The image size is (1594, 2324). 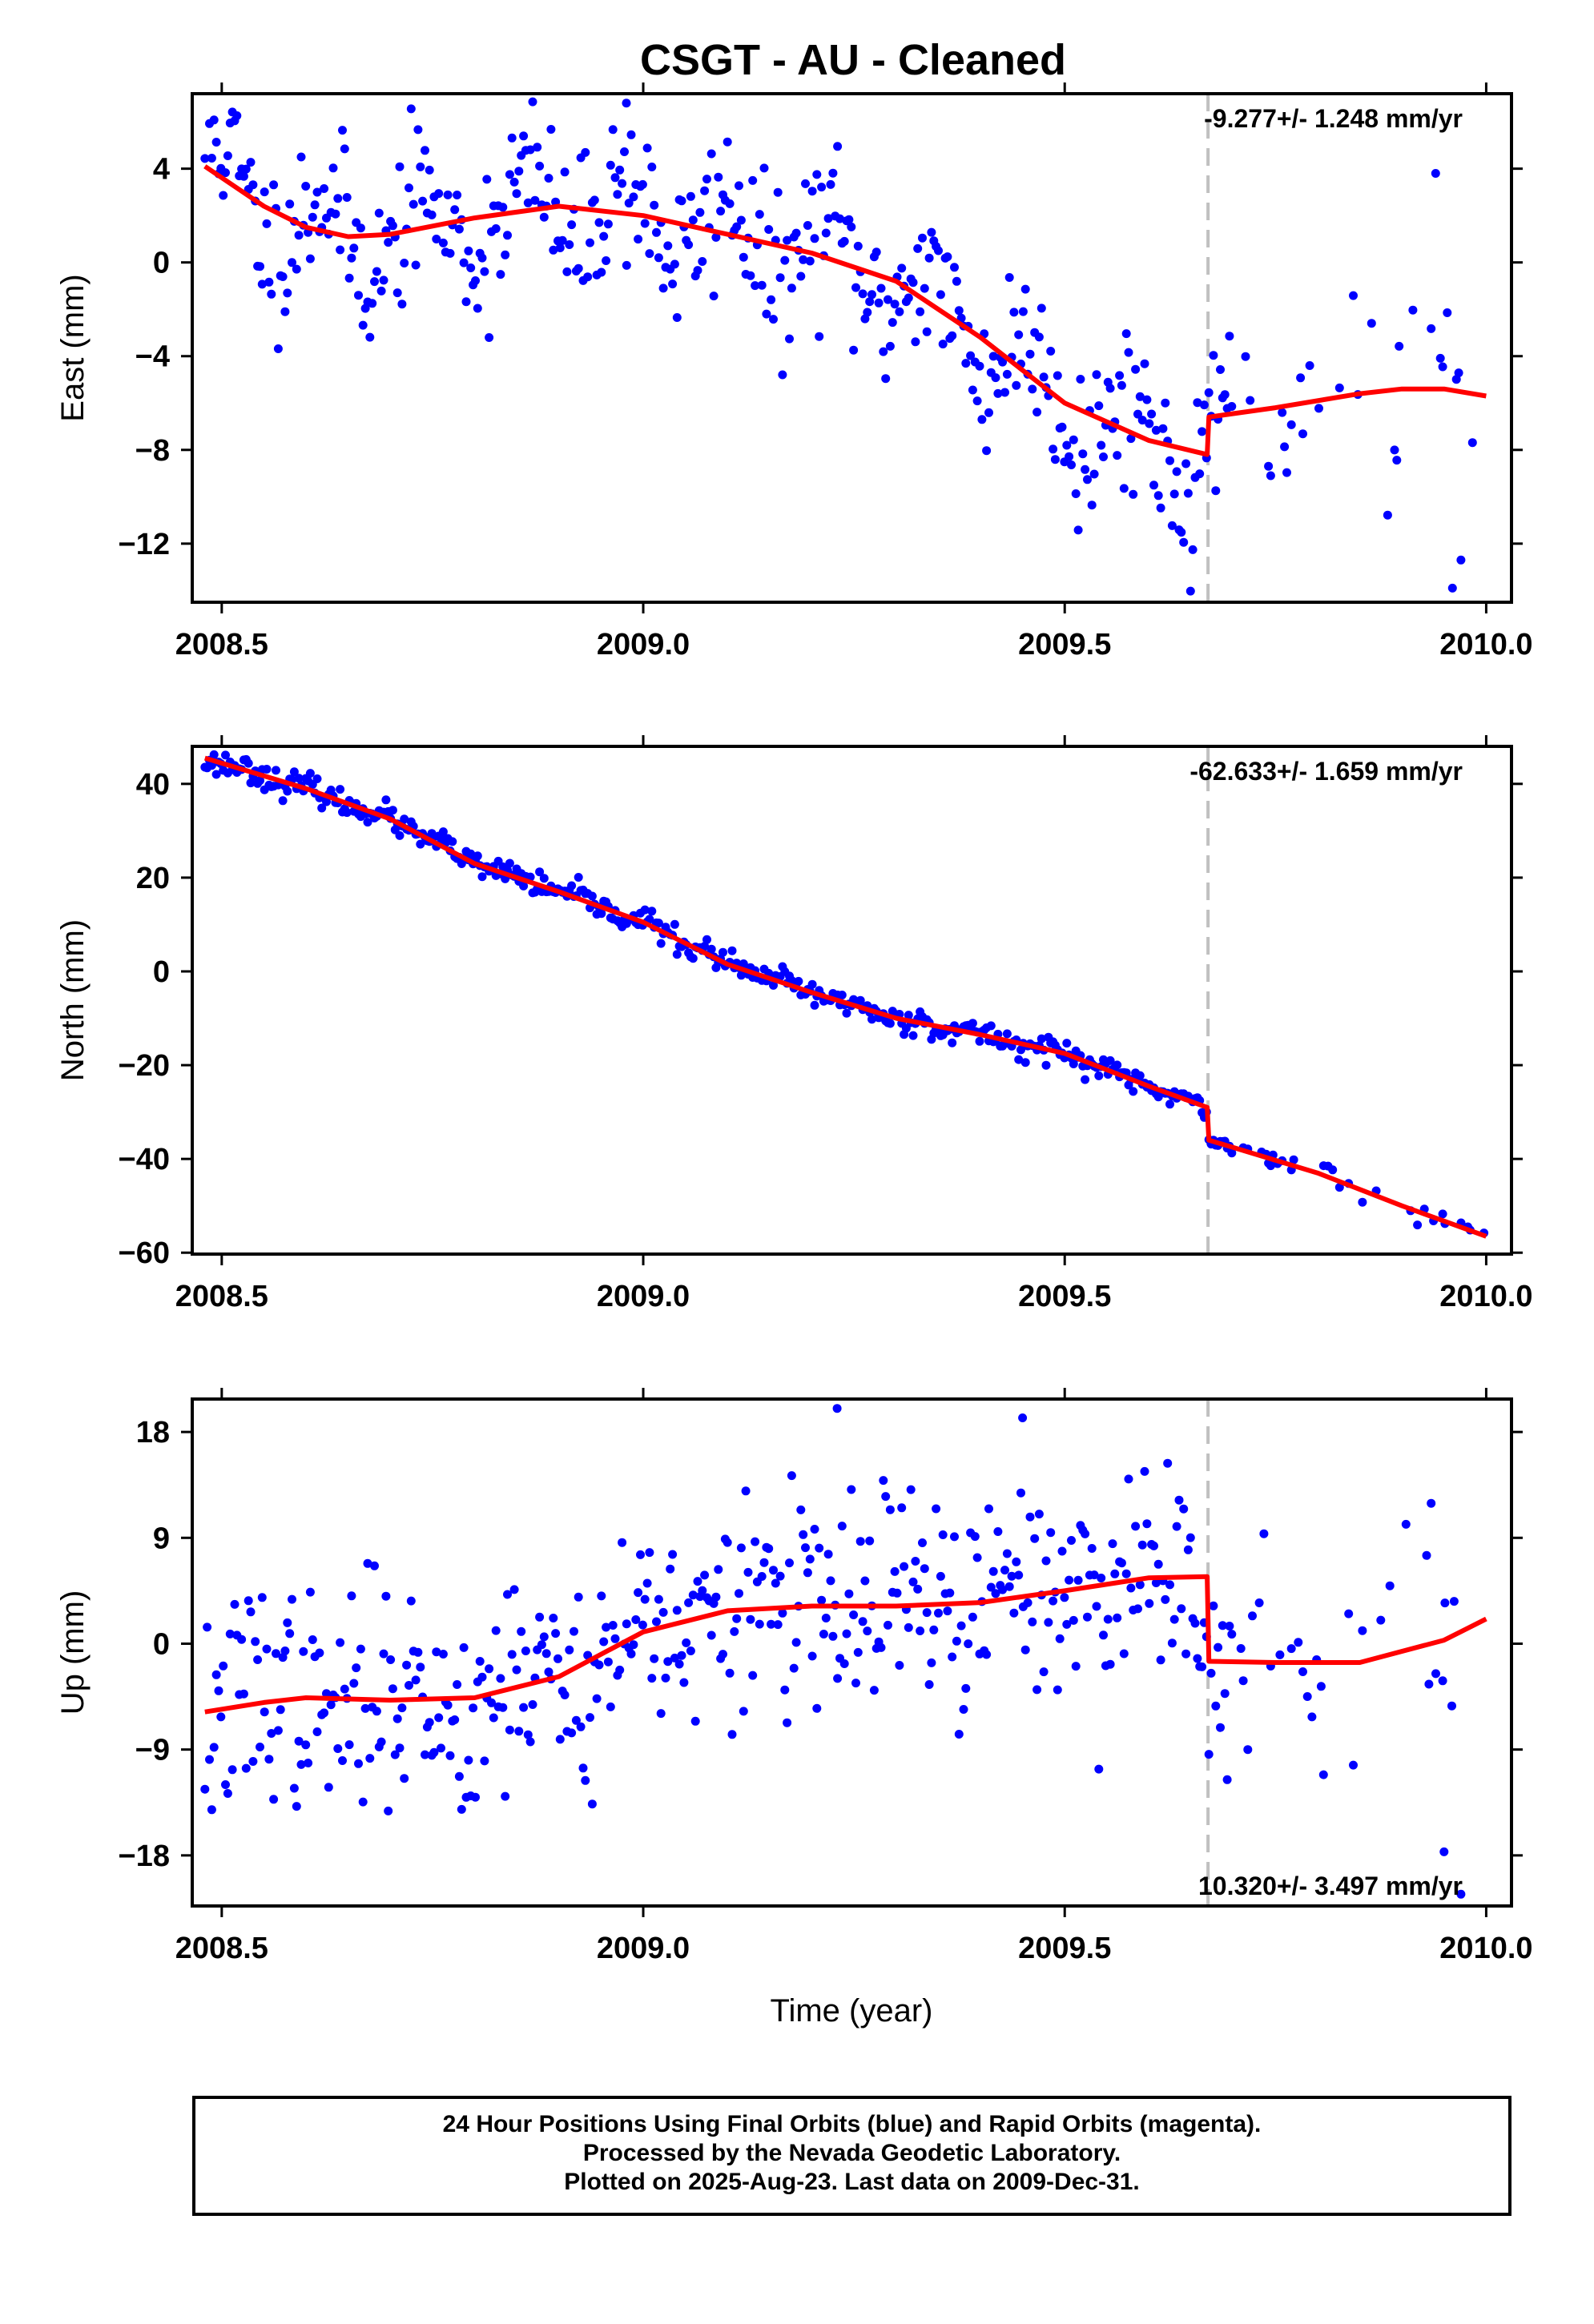 I want to click on y-tick-label: 40, so click(x=153, y=785).